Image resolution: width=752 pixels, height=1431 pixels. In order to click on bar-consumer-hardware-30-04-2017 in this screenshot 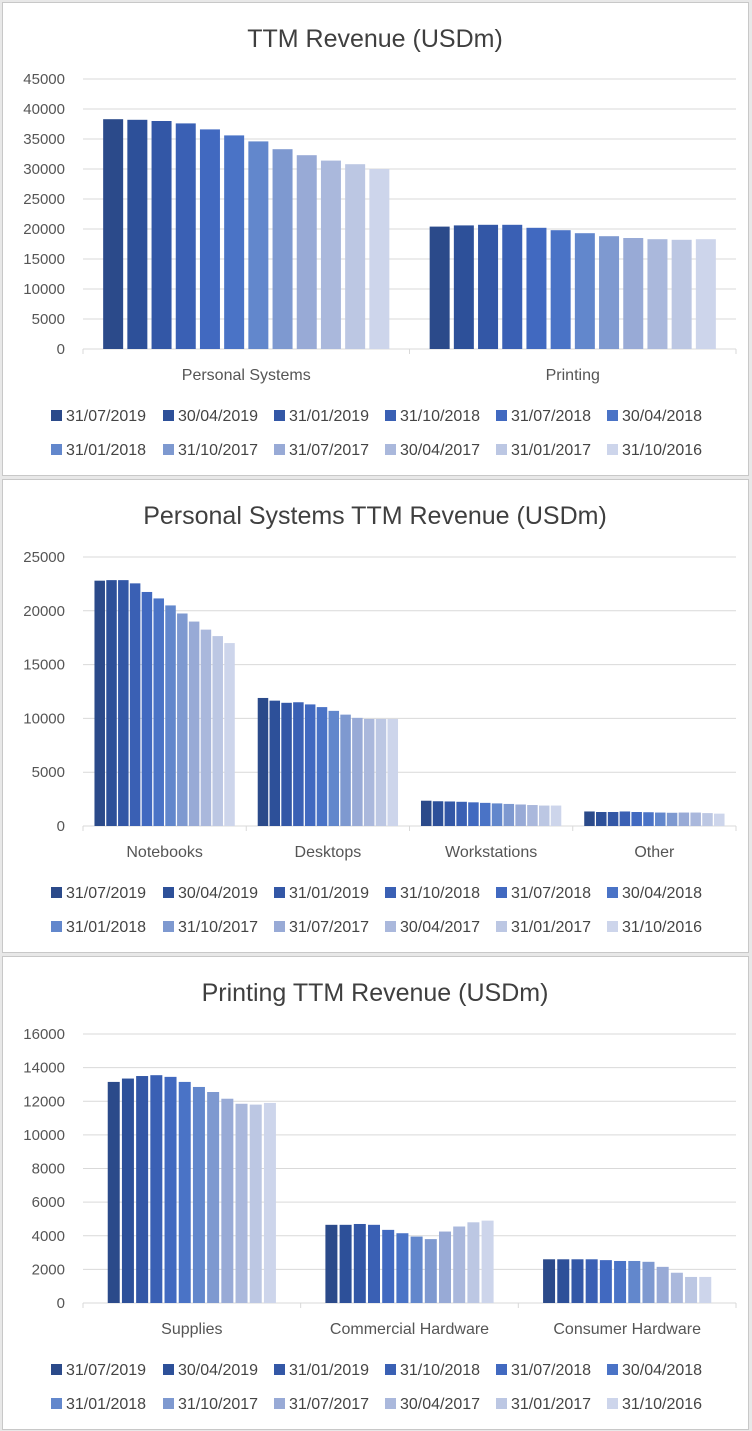, I will do `click(676, 1287)`.